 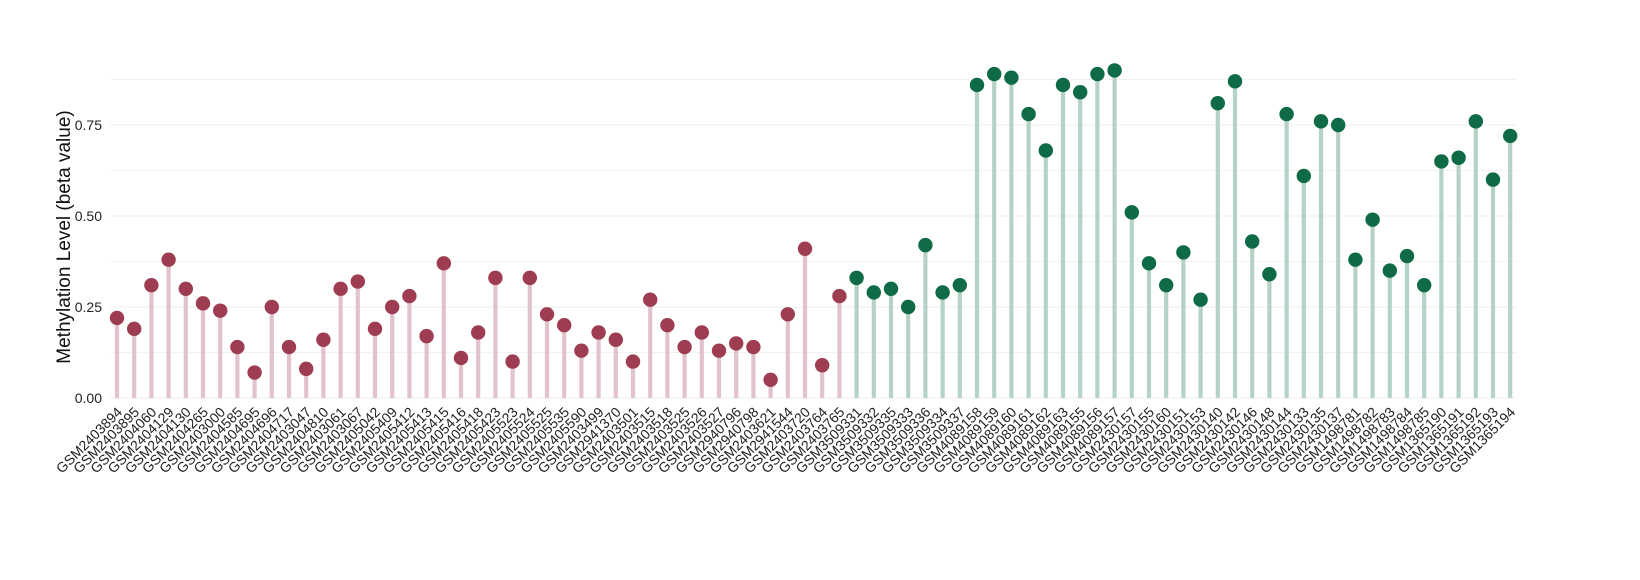 What do you see at coordinates (64, 236) in the screenshot?
I see `y-axis-title: Methylation Level (beta value)` at bounding box center [64, 236].